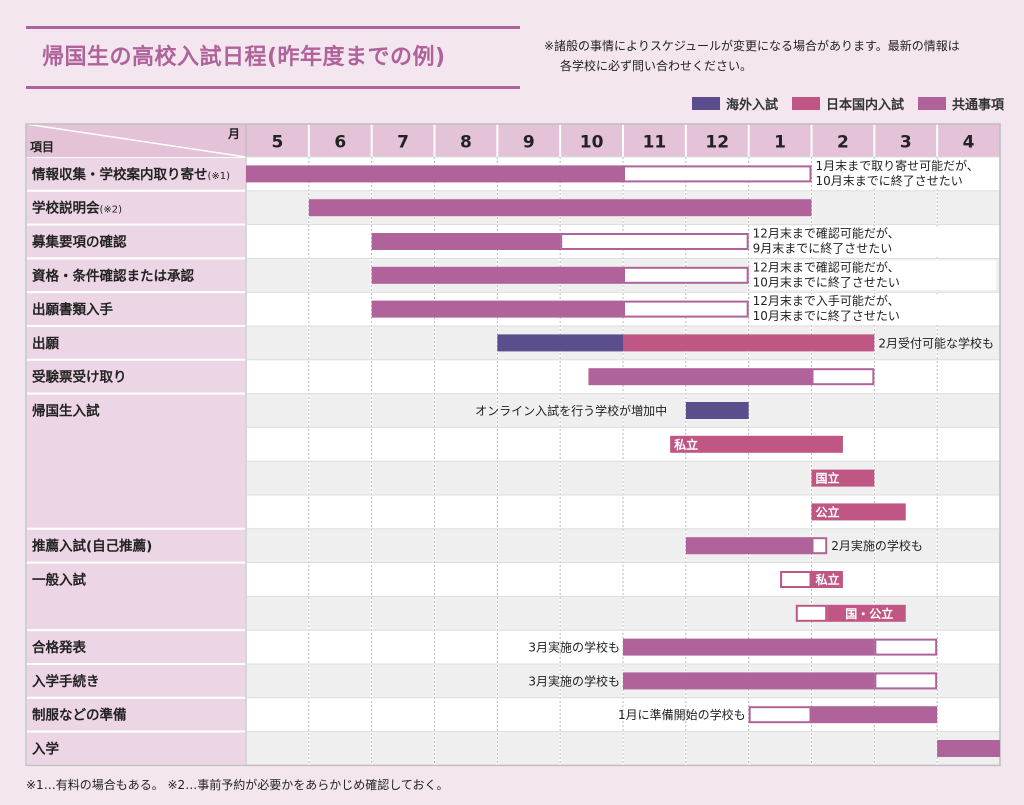 This screenshot has height=805, width=1024. Describe the element at coordinates (244, 57) in the screenshot. I see `page-title: 帰国生の高校入試日程(昨年度までの例)` at that location.